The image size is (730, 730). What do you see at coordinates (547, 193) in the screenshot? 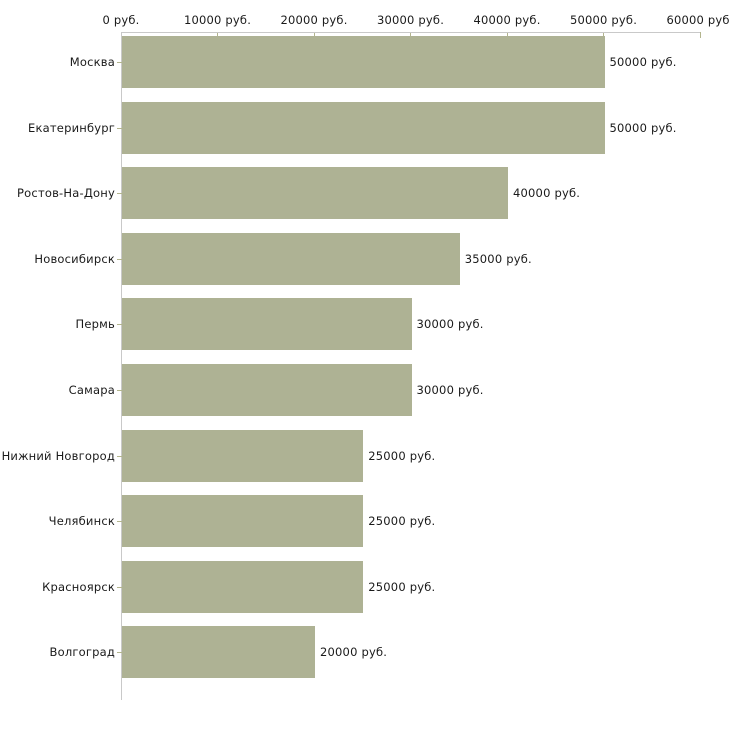
I see `bar-value-label: 40000 руб.` at bounding box center [547, 193].